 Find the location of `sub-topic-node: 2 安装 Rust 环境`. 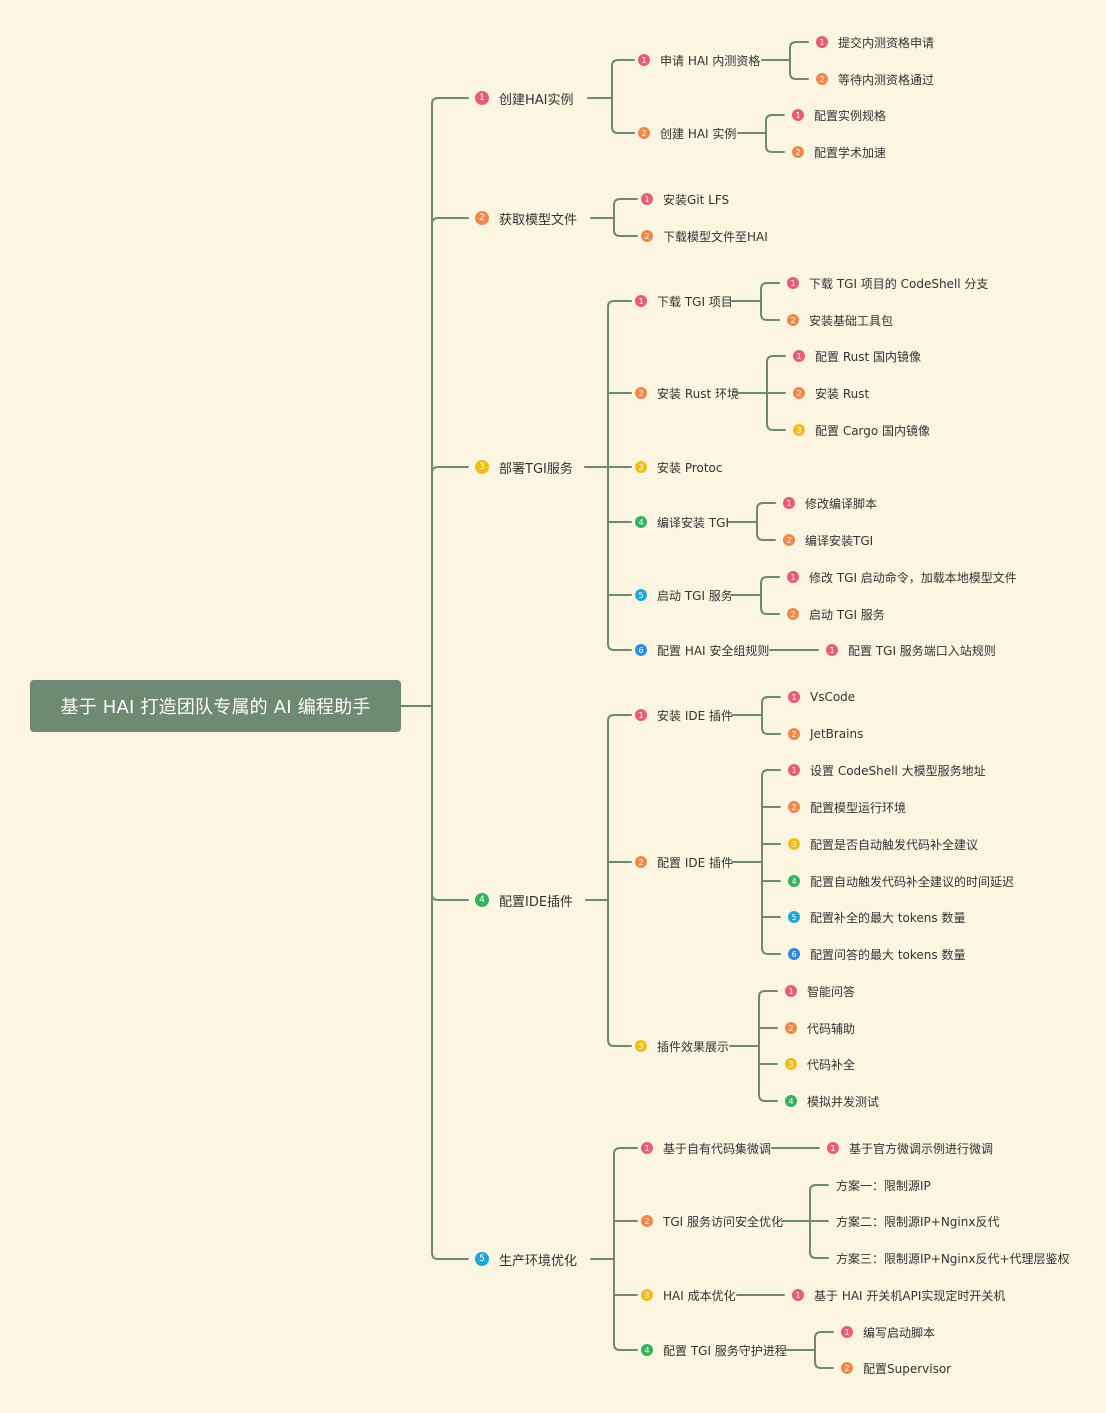

sub-topic-node: 2 安装 Rust 环境 is located at coordinates (687, 393).